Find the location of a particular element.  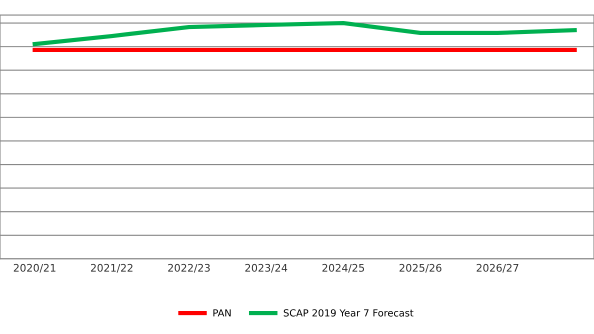

legend-label: PAN is located at coordinates (222, 312).